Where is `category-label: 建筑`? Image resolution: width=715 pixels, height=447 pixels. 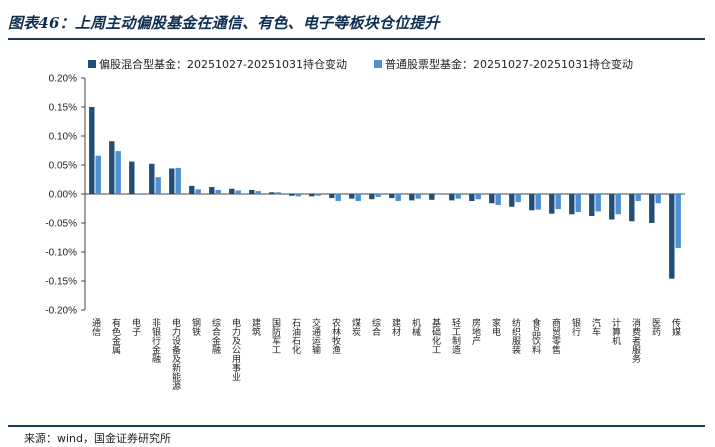 category-label: 建筑 is located at coordinates (255, 327).